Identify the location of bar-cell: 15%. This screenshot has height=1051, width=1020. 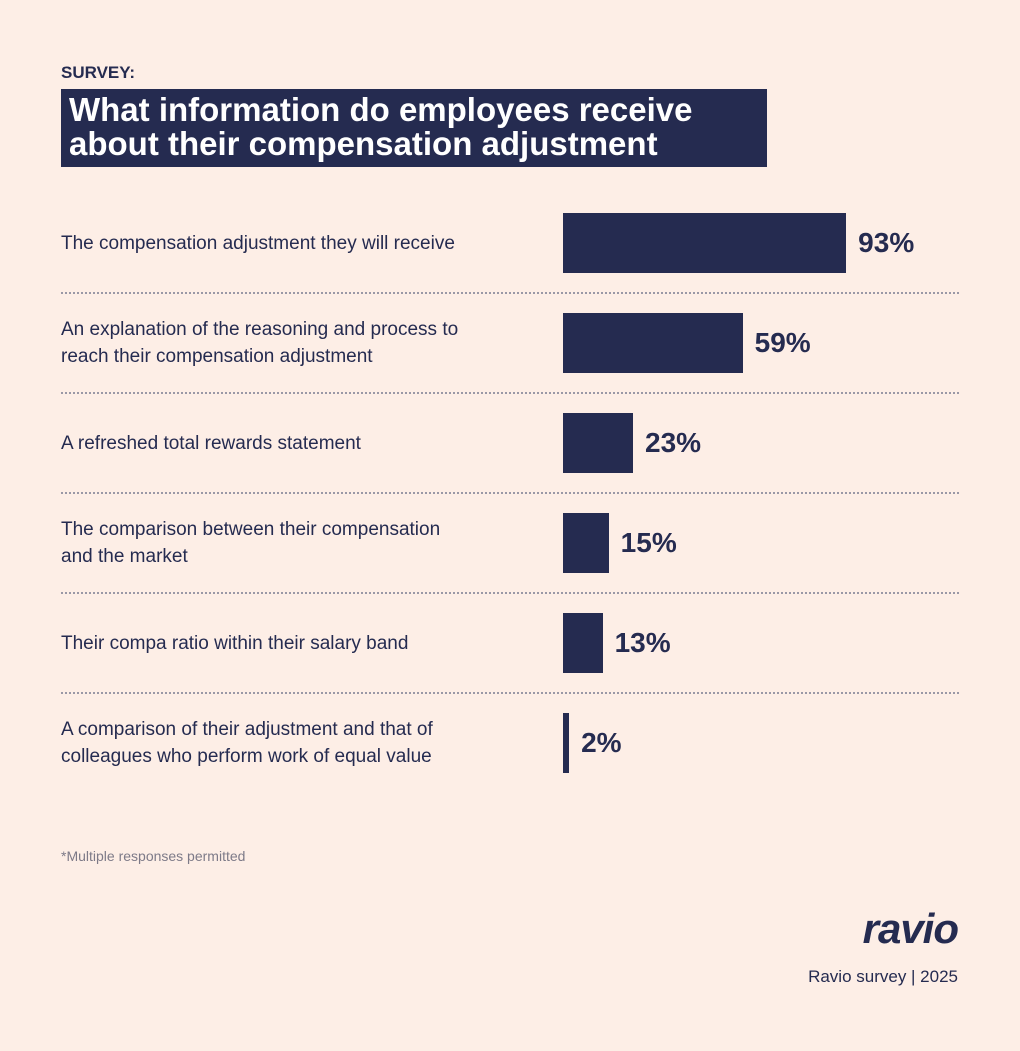
(620, 543).